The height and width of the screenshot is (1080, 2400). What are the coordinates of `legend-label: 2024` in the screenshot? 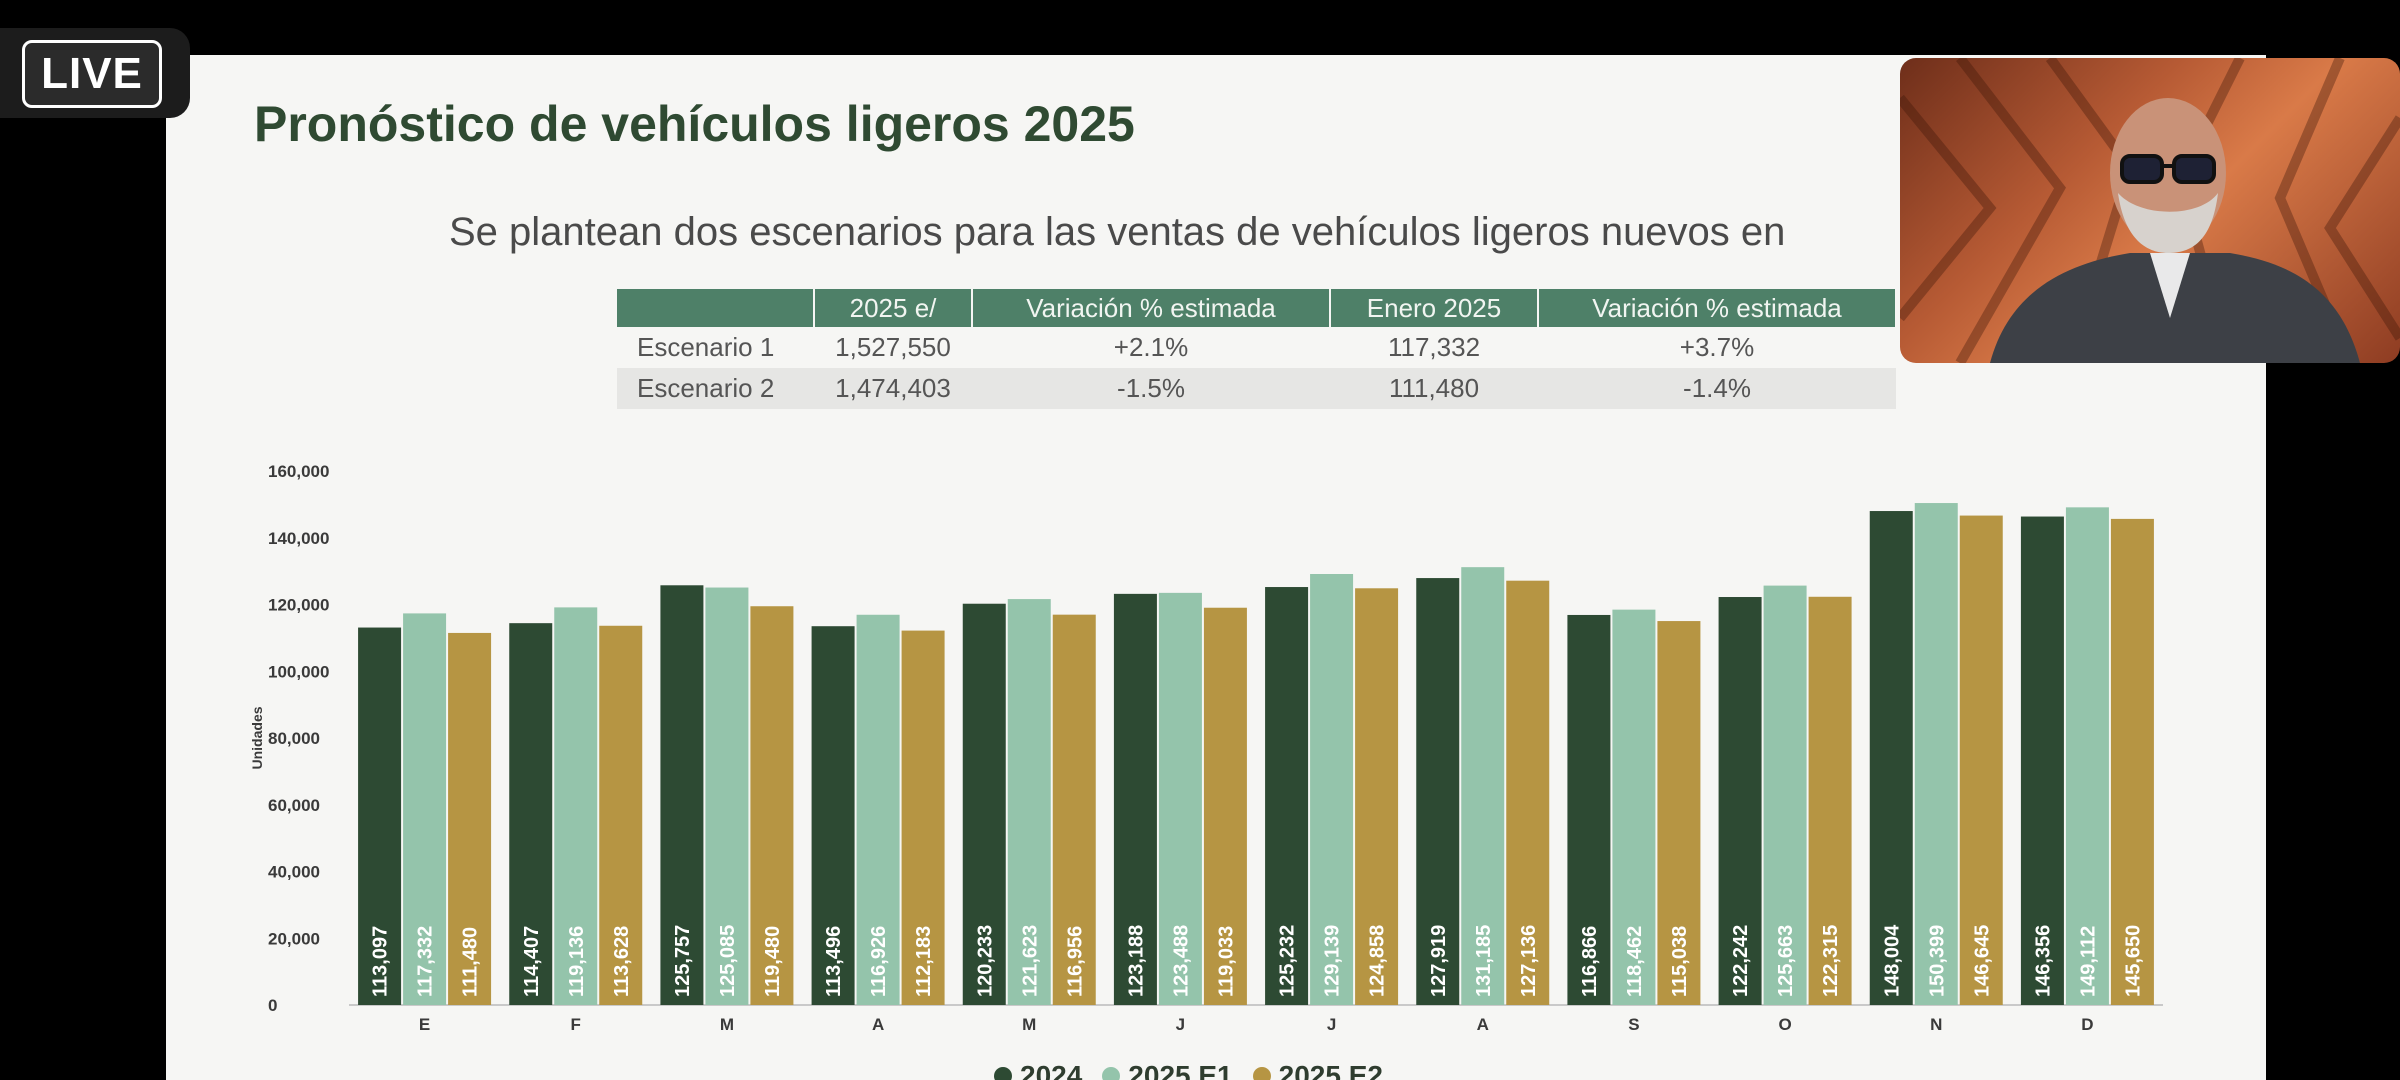 It's located at (1051, 1070).